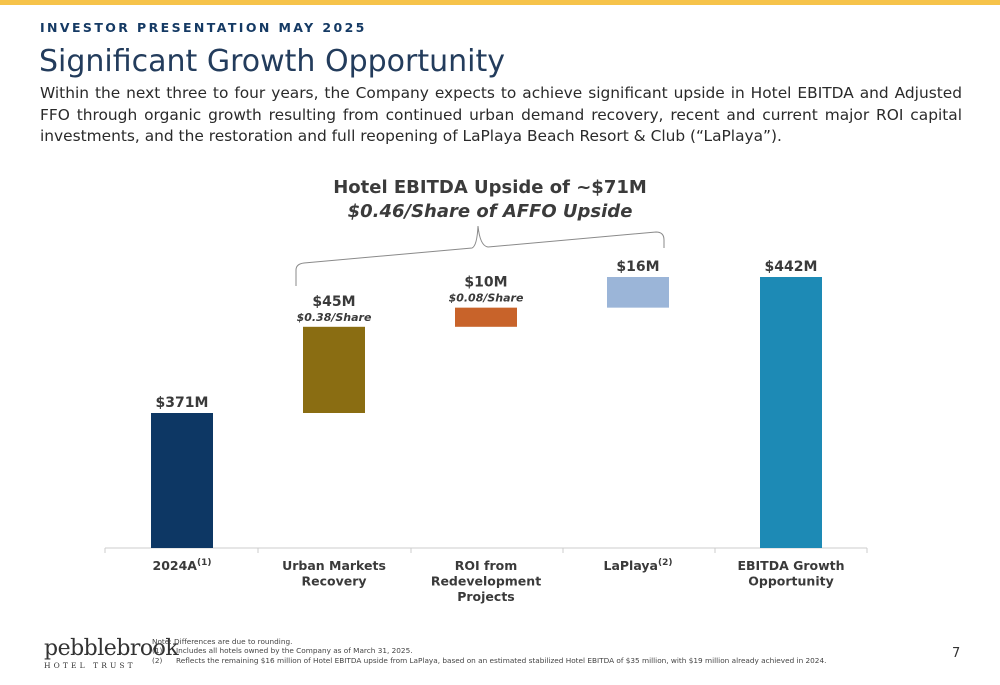  I want to click on footnote-note: Note: Differences are due to rounding., so click(222, 641).